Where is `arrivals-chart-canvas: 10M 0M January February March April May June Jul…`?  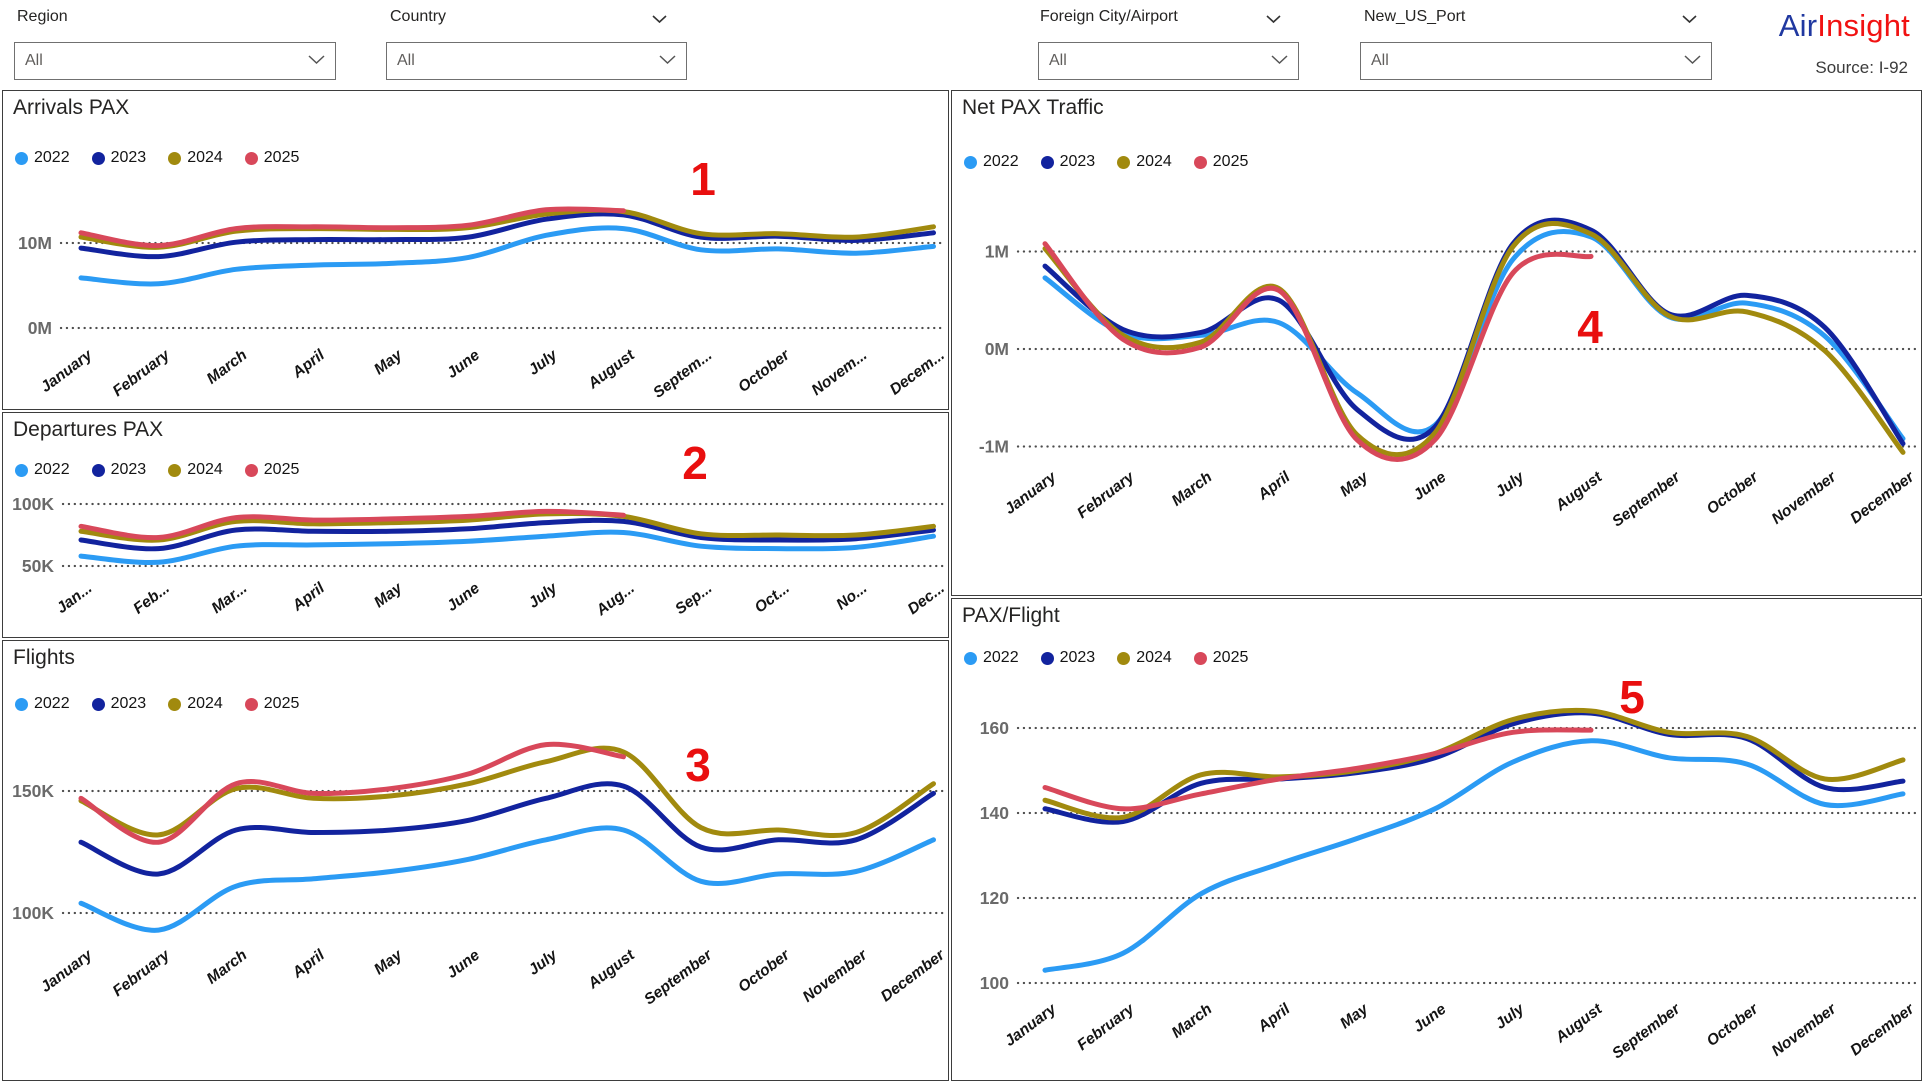 arrivals-chart-canvas: 10M 0M January February March April May June Jul… is located at coordinates (476, 251).